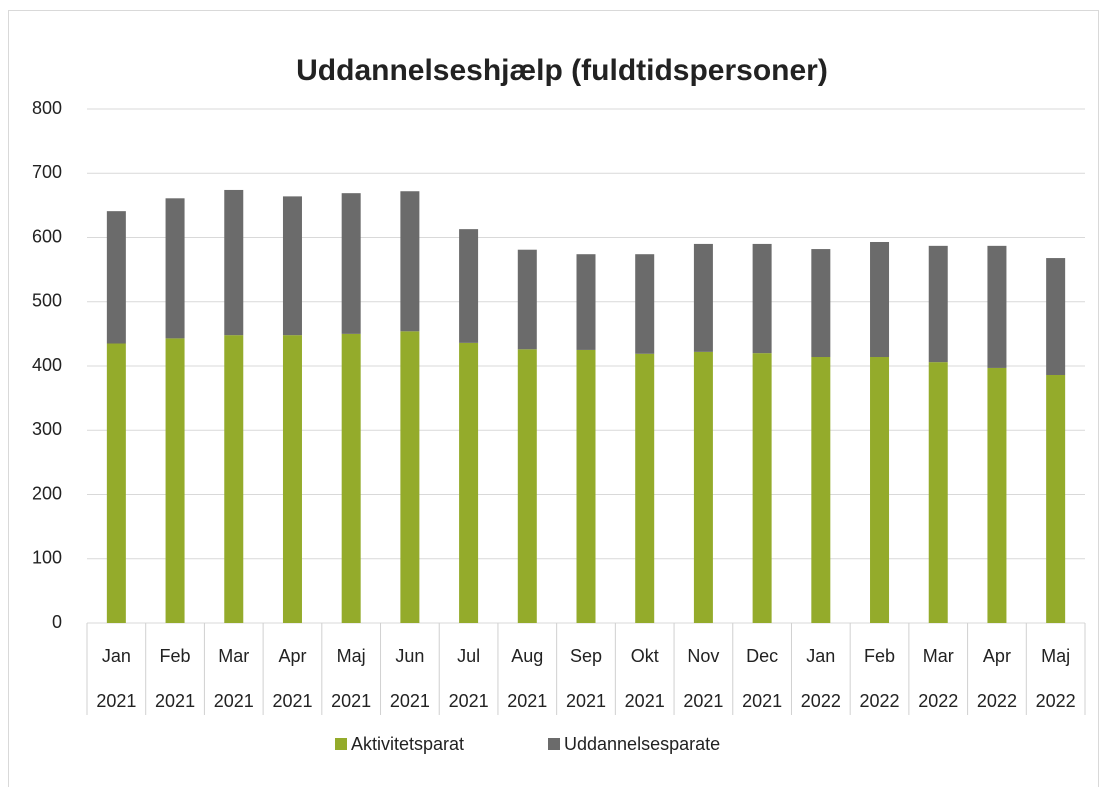  I want to click on y-tick-label: 100, so click(47, 558).